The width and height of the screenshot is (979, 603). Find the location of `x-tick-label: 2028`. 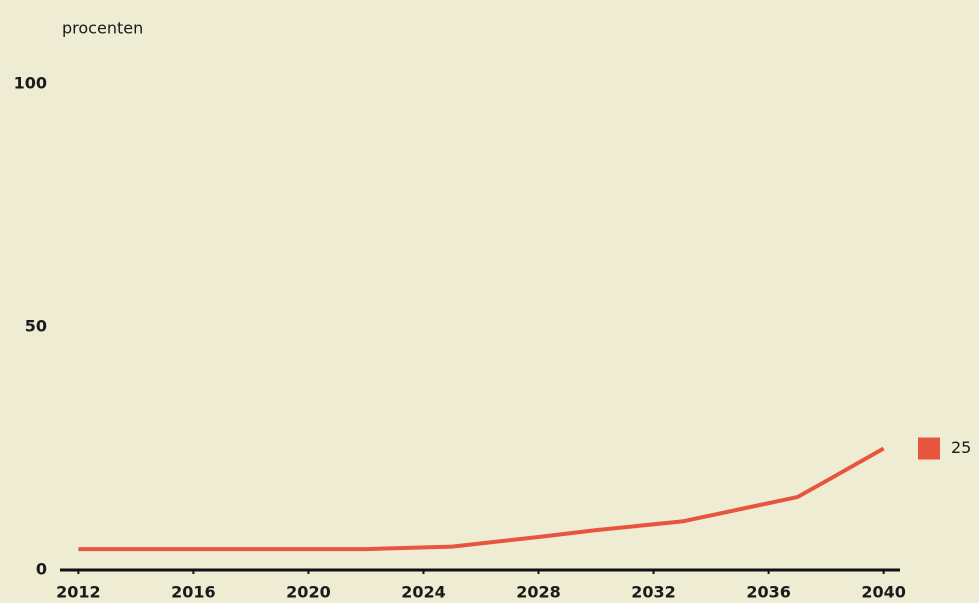

x-tick-label: 2028 is located at coordinates (538, 592).